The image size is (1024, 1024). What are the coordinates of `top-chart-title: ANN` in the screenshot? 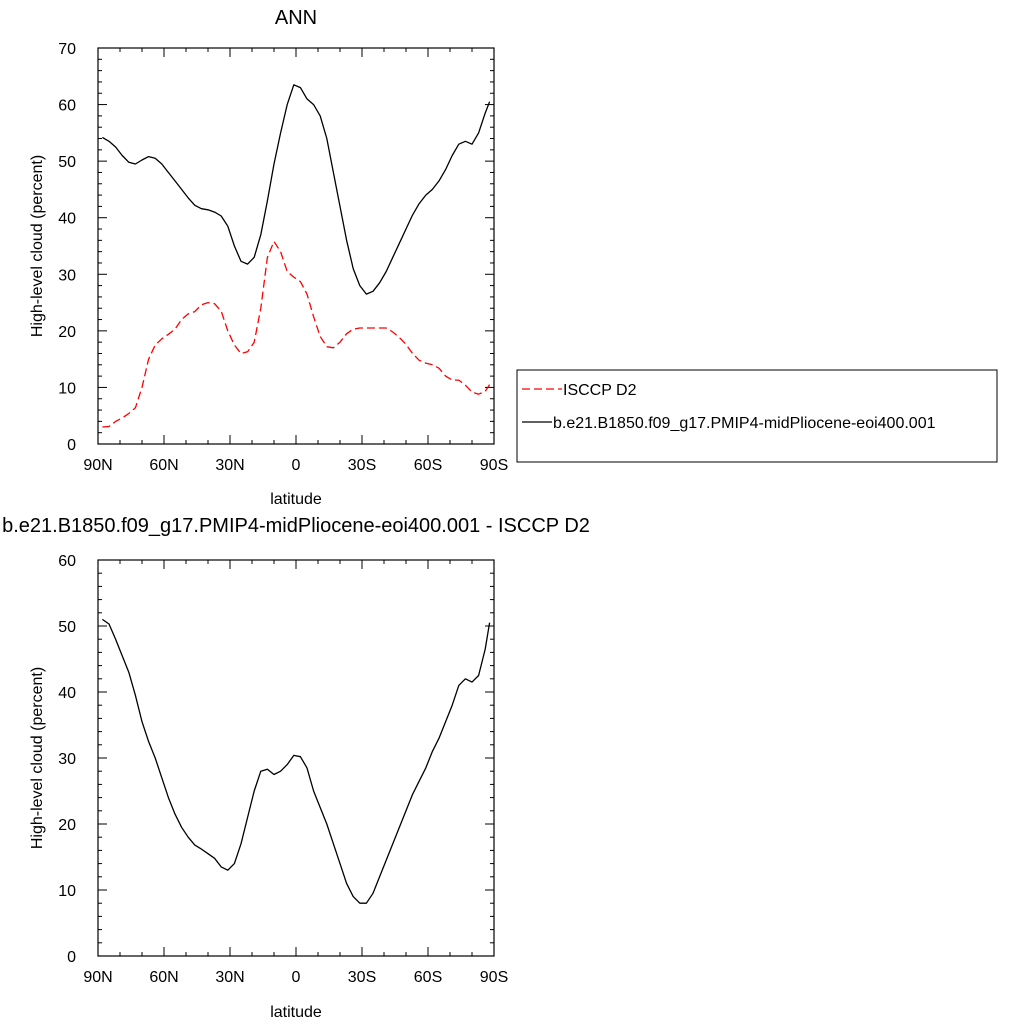 It's located at (296, 18).